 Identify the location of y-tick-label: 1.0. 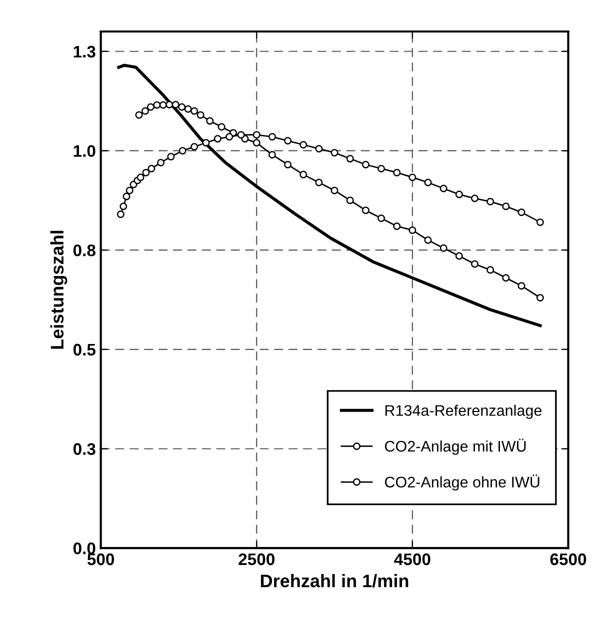
(85, 151).